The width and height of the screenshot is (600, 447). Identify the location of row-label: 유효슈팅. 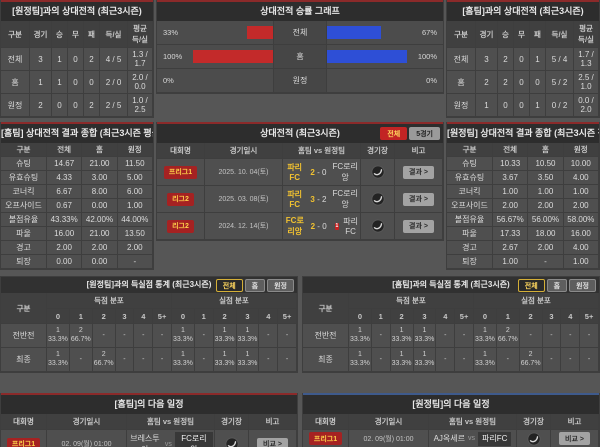
(24, 178).